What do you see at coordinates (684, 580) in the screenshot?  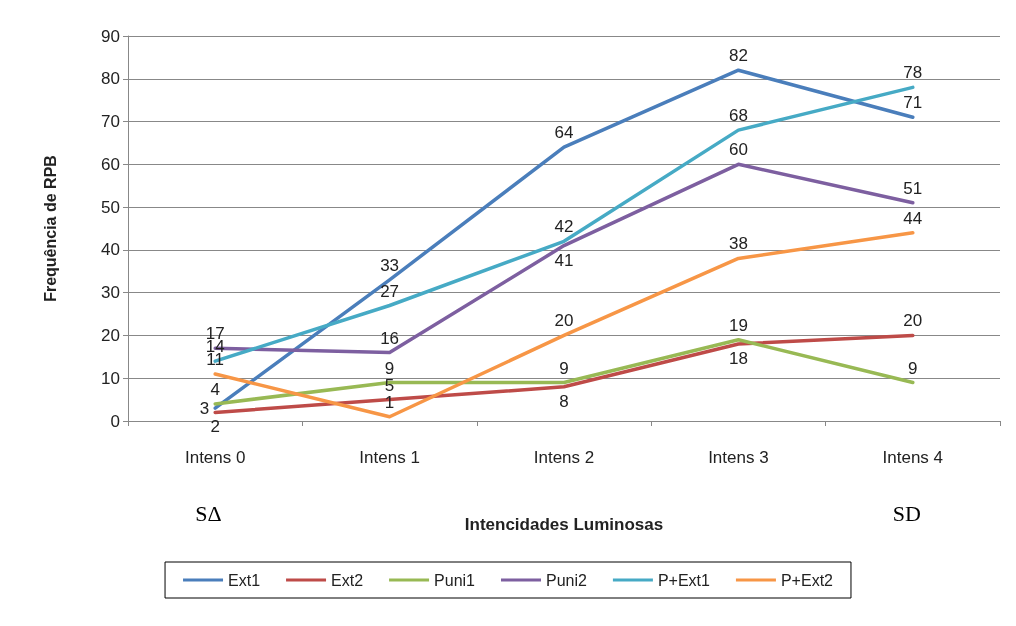 I see `legend-label: P+Ext1` at bounding box center [684, 580].